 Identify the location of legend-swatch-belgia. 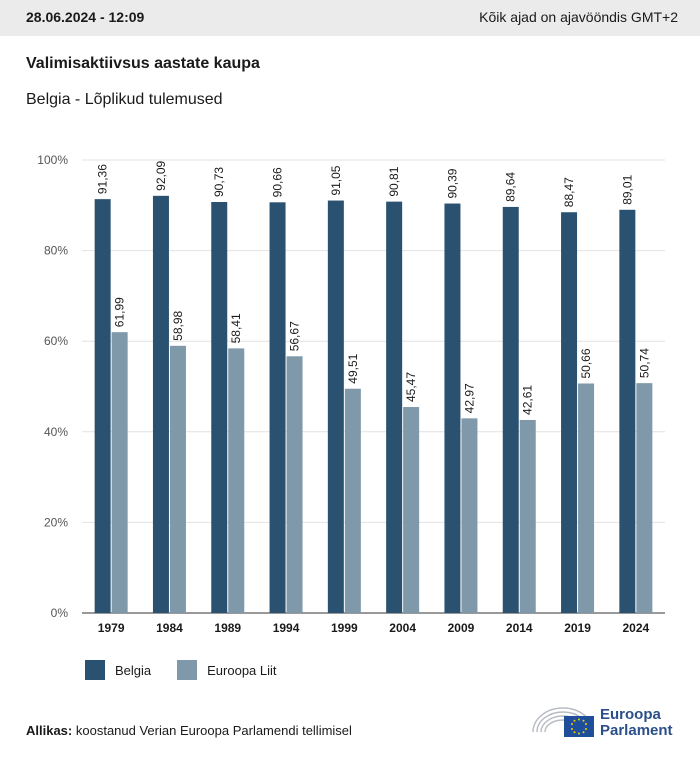
(95, 670).